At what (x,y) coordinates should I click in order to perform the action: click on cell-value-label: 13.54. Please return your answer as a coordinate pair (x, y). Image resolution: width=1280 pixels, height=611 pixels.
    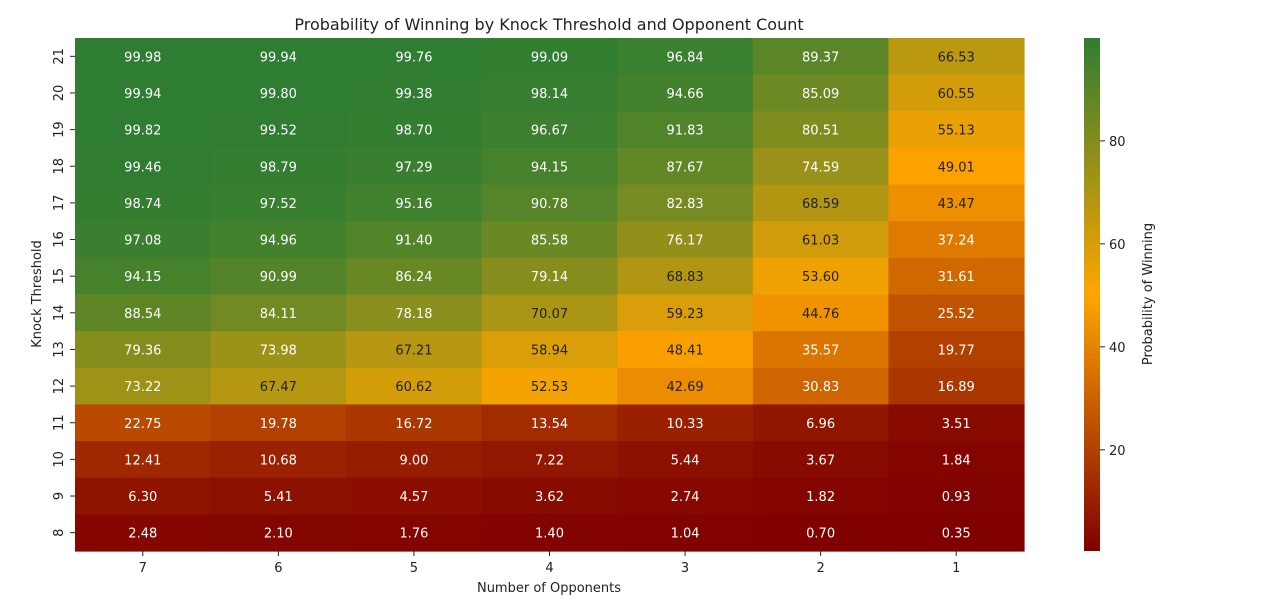
    Looking at the image, I should click on (549, 424).